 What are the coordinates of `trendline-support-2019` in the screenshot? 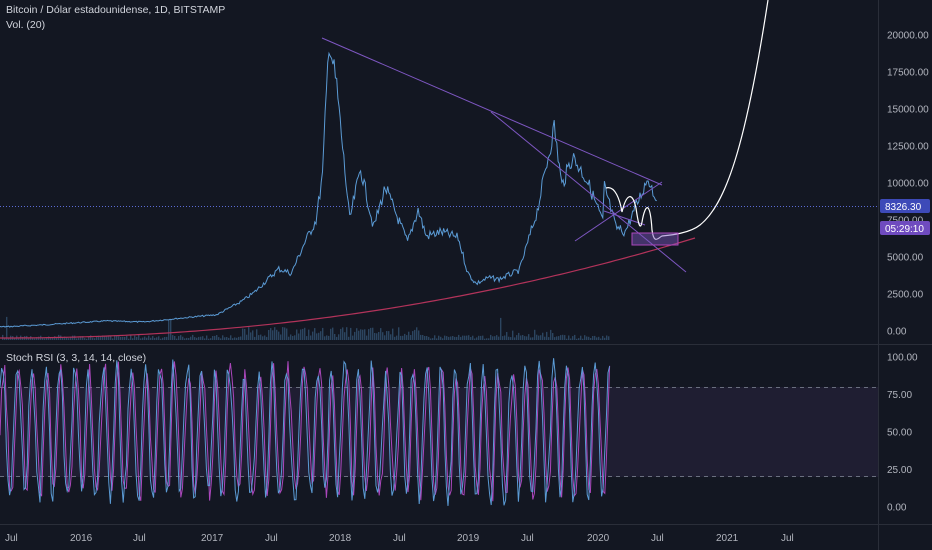 It's located at (618, 211).